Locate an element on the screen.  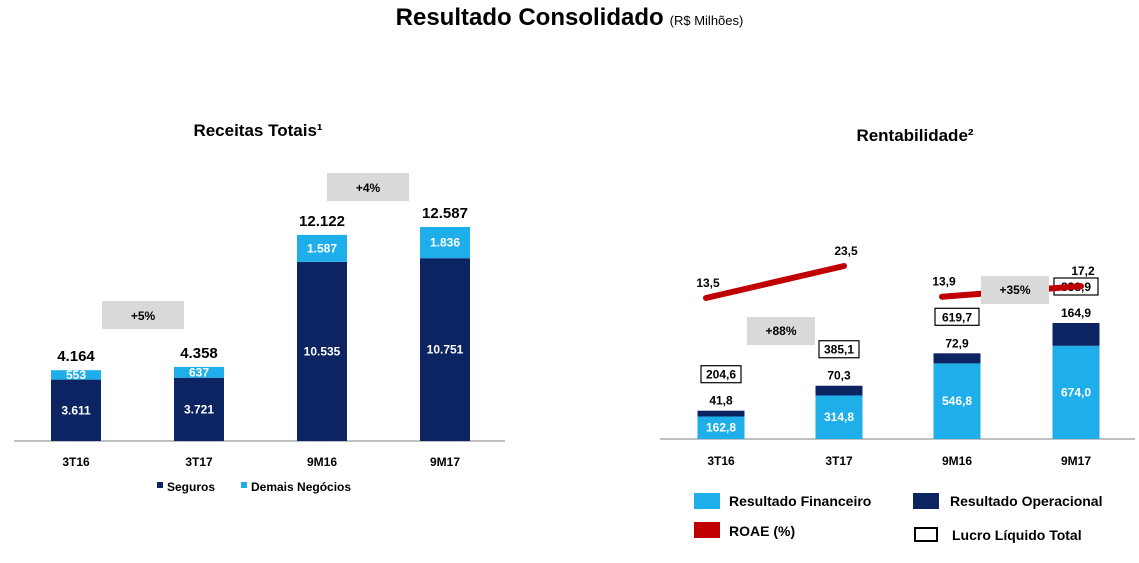
chart2-category-label: 3T17 is located at coordinates (839, 461).